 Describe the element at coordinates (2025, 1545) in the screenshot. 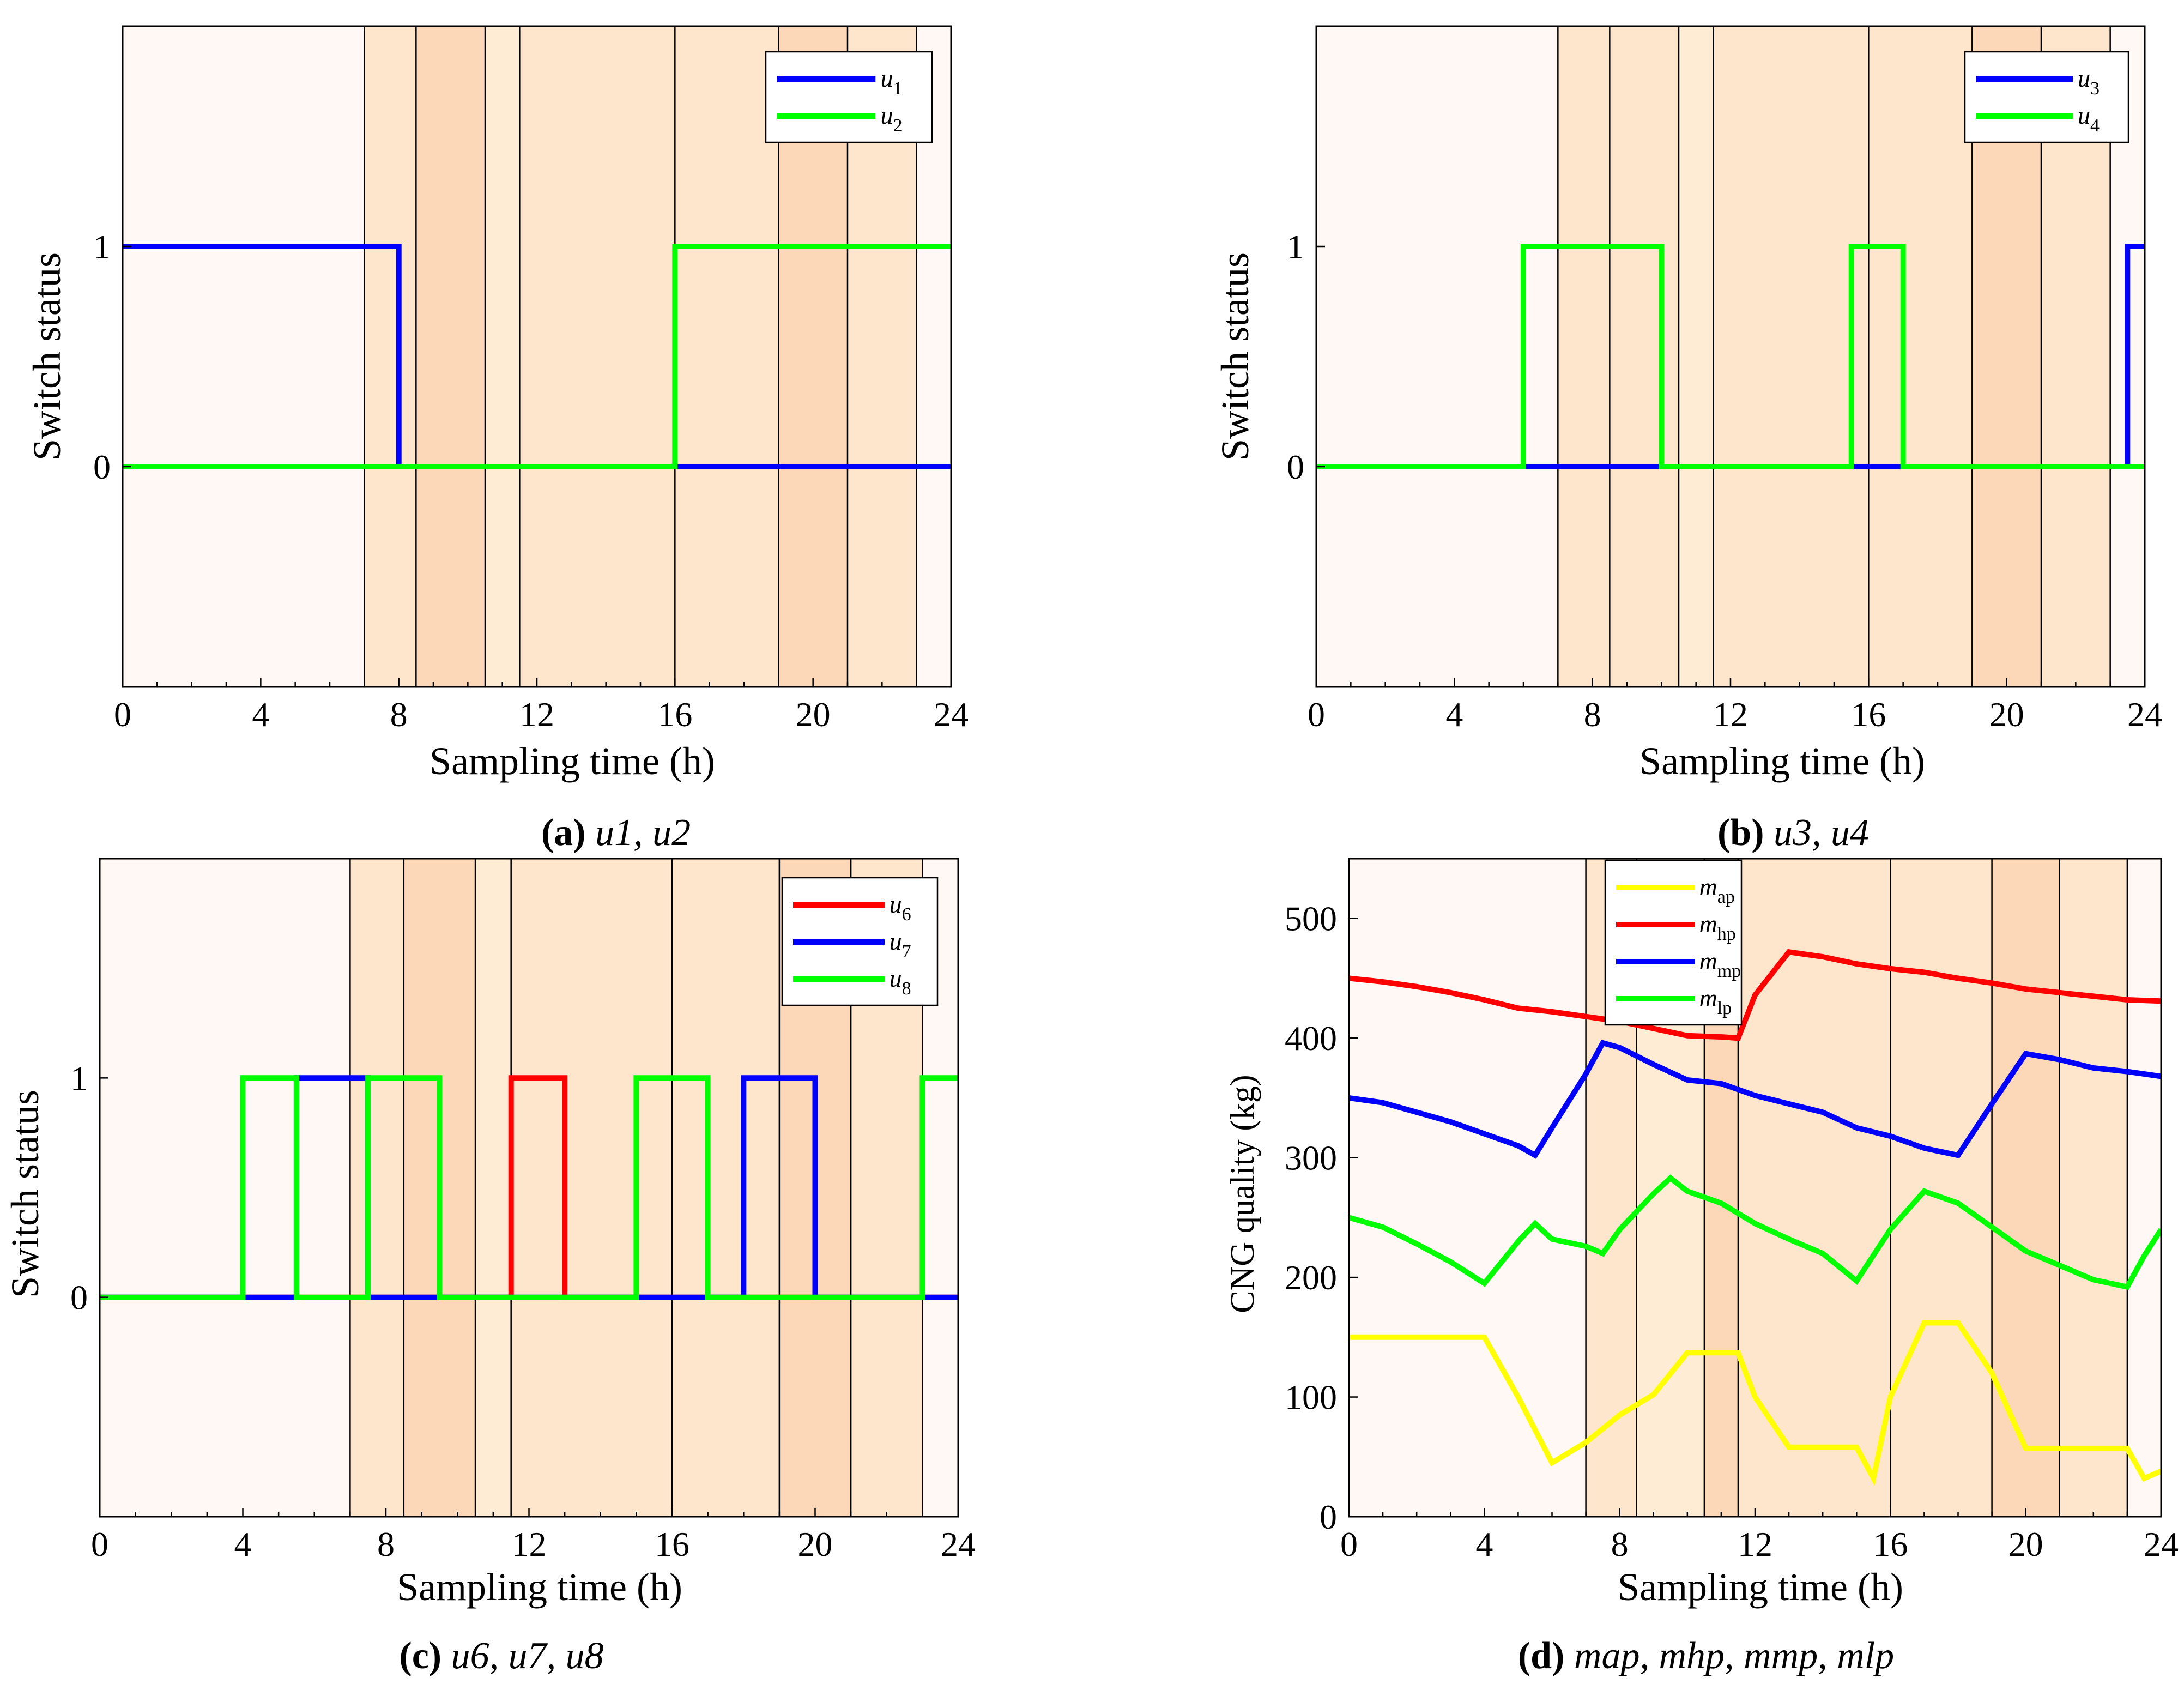

I see `panel-d-xtick-label: 20` at that location.